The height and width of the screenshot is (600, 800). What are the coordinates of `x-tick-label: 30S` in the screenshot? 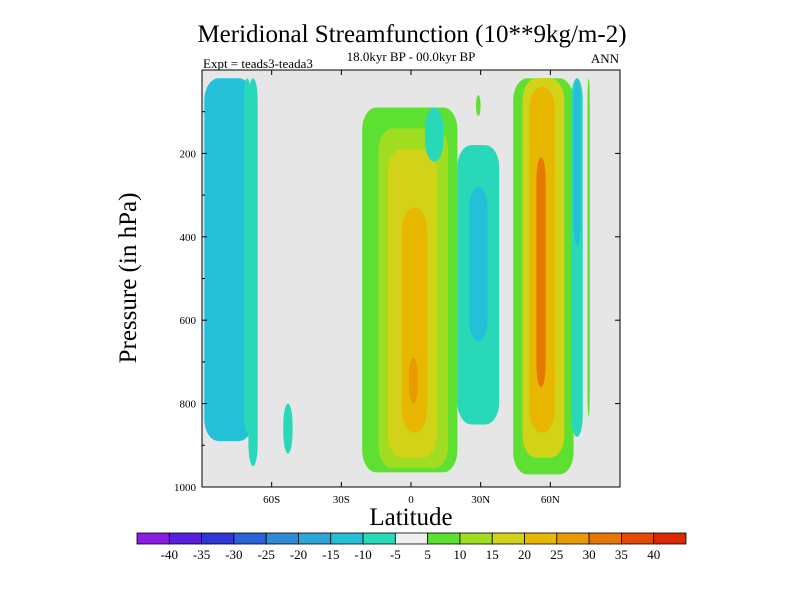 It's located at (341, 500).